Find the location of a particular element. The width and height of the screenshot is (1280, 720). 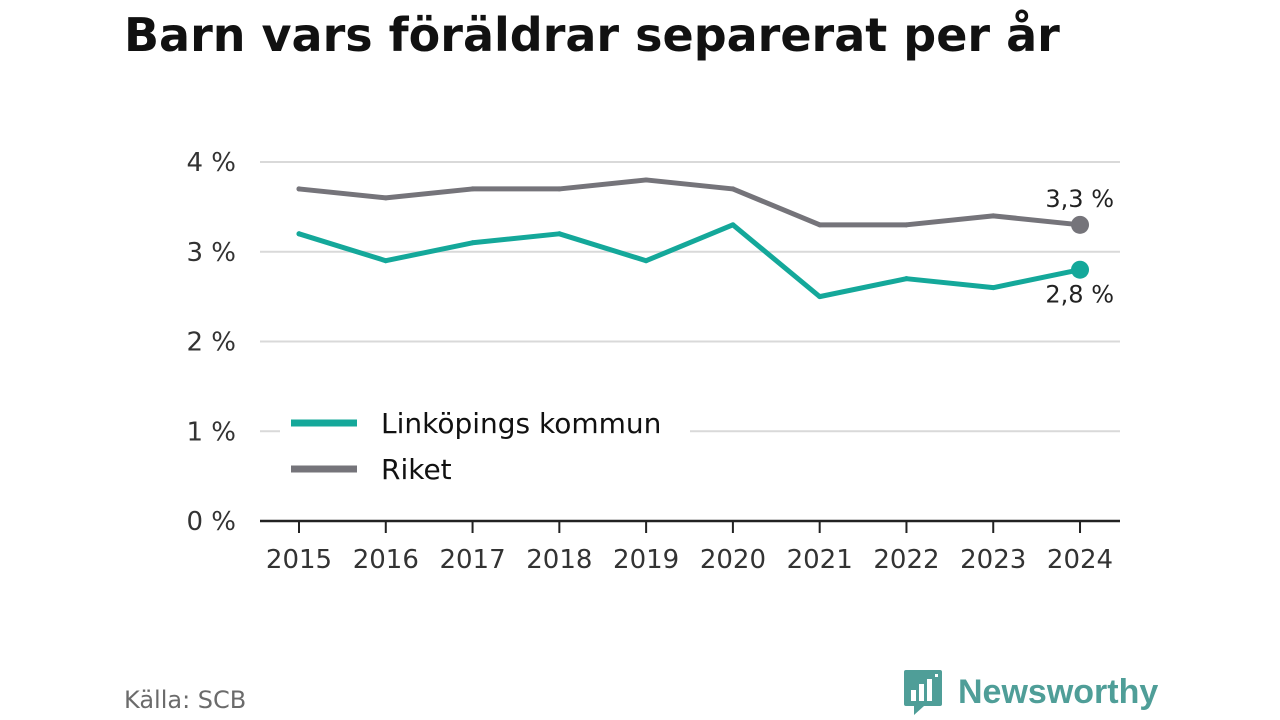

chart-title: Barn vars föräldrar separerat per år is located at coordinates (592, 35).